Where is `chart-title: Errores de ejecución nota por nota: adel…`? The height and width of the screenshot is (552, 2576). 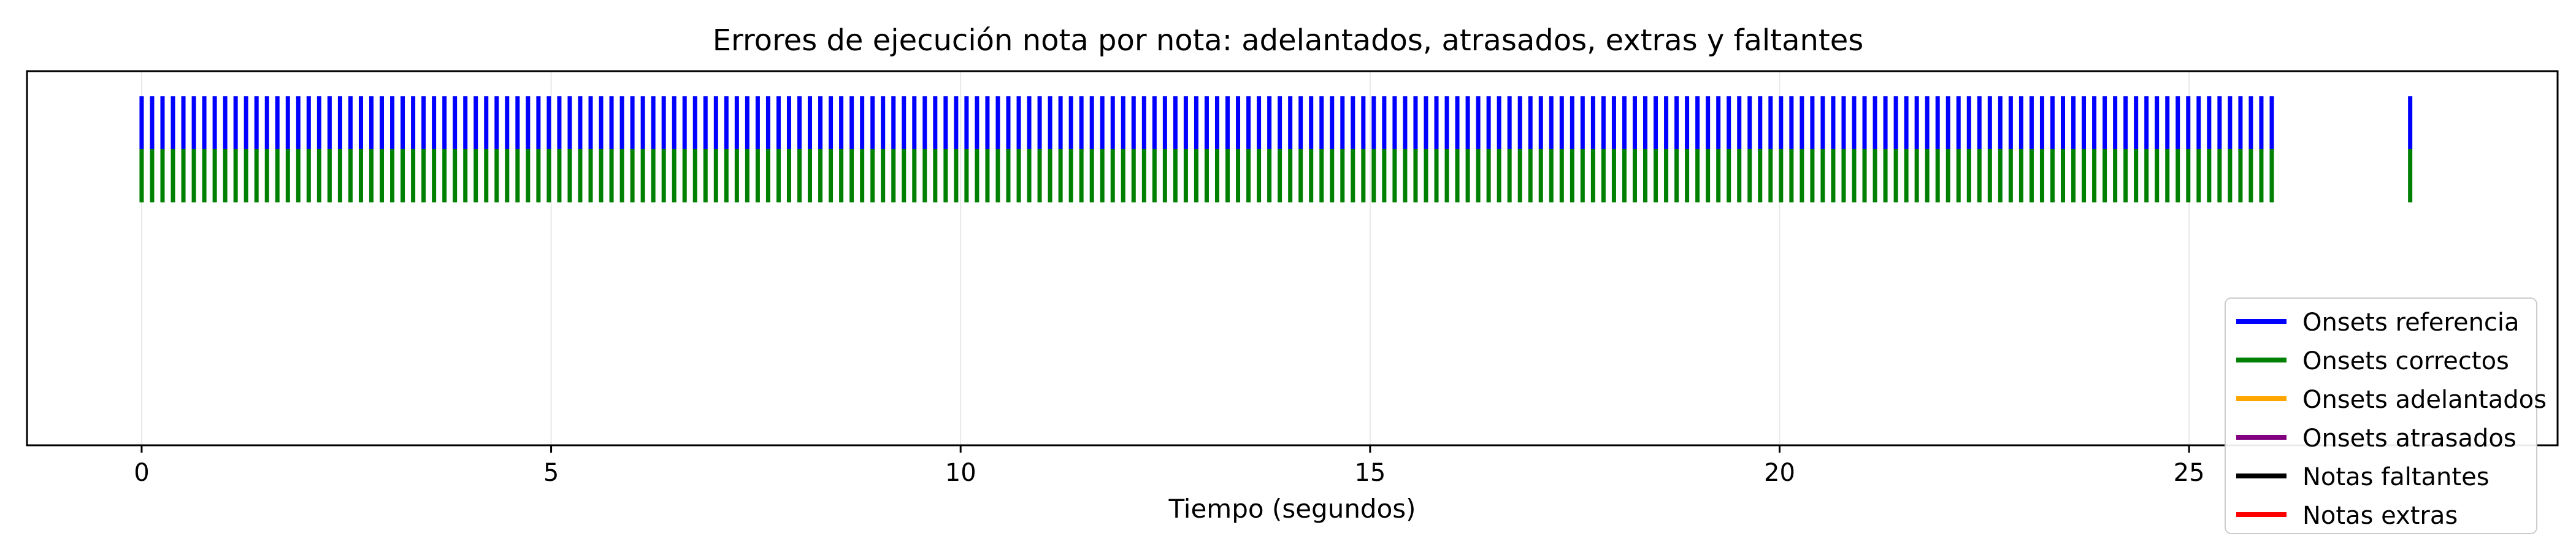
chart-title: Errores de ejecución nota por nota: adel… is located at coordinates (1288, 40).